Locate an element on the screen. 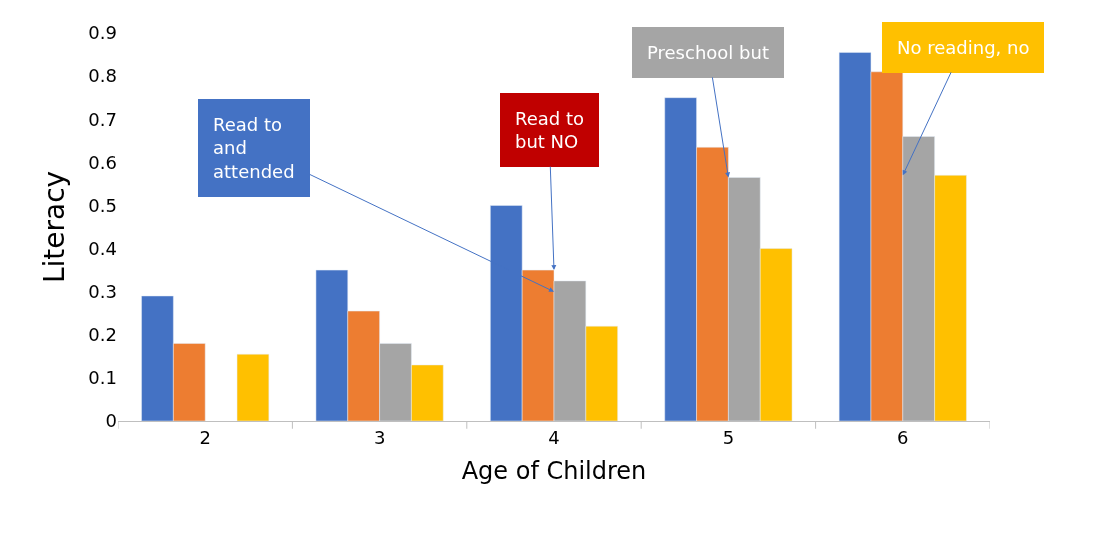 This screenshot has height=543, width=1101. y-axis-title: Literacy is located at coordinates (55, 227).